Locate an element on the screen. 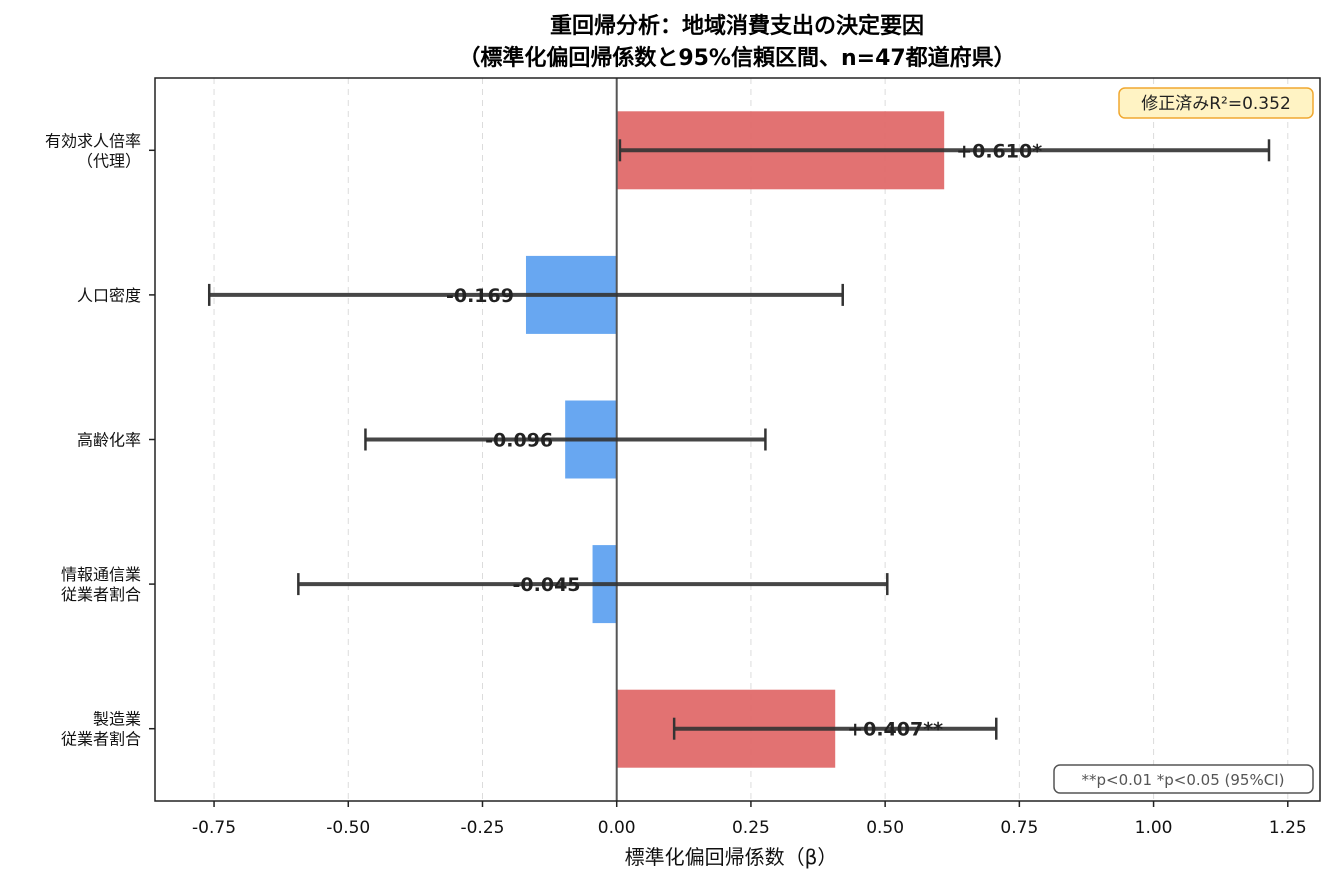 This screenshot has width=1335, height=884. x-tick-label: 0.50 is located at coordinates (885, 828).